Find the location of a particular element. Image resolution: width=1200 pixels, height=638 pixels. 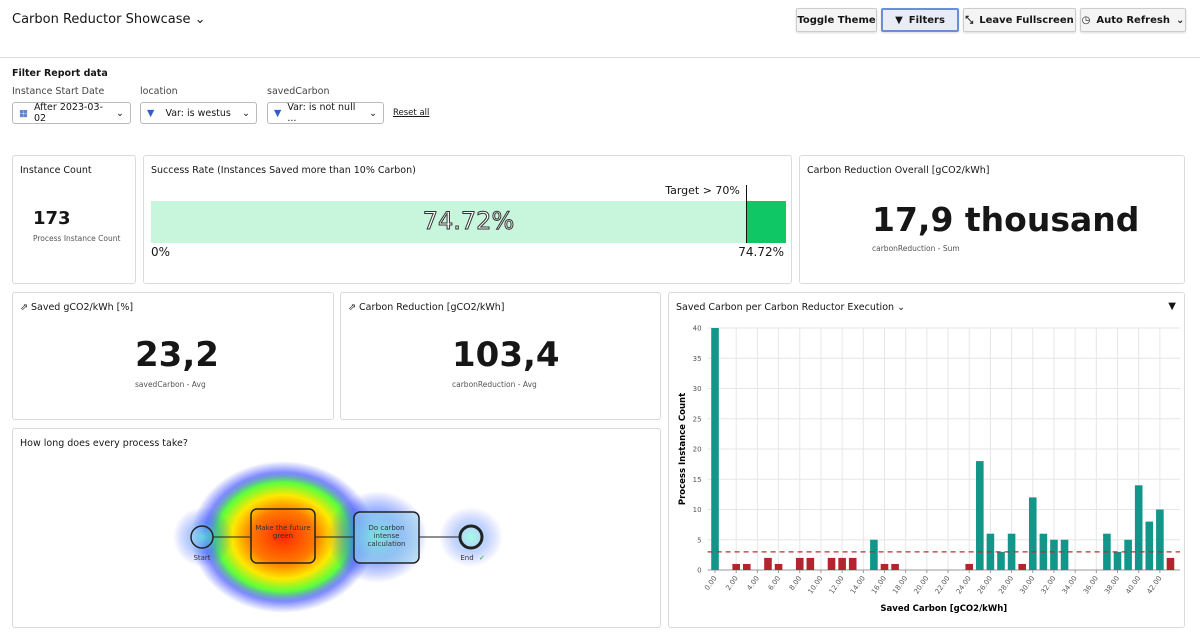

node-label-box: Do carbon intense calculation is located at coordinates (386, 536).